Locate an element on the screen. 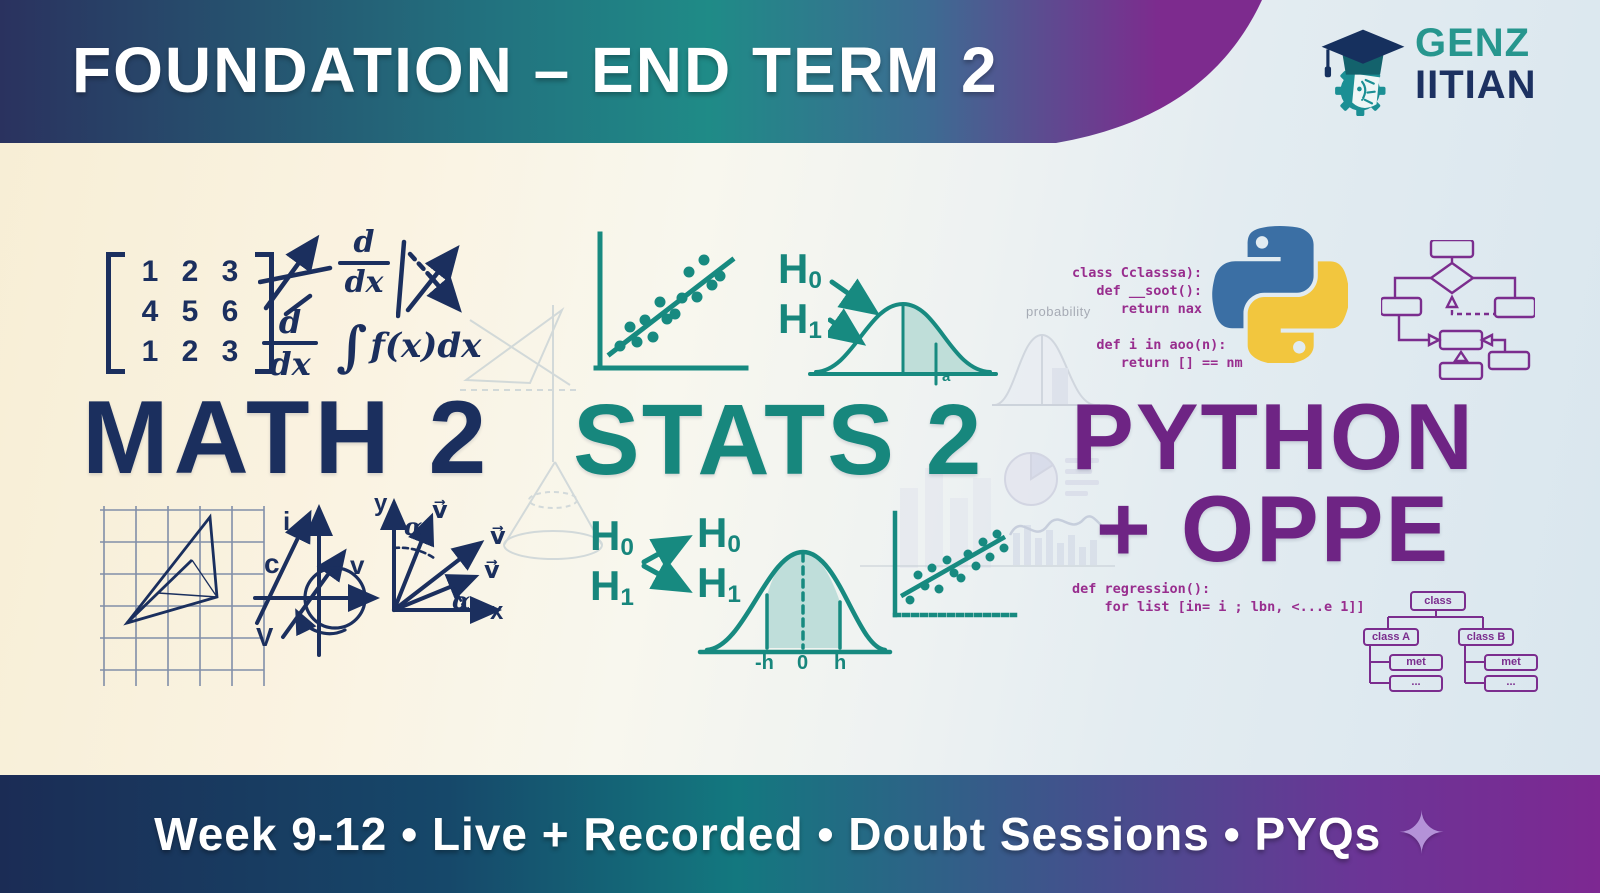 Image resolution: width=1600 pixels, height=893 pixels. alpha-tick-label: a is located at coordinates (946, 376).